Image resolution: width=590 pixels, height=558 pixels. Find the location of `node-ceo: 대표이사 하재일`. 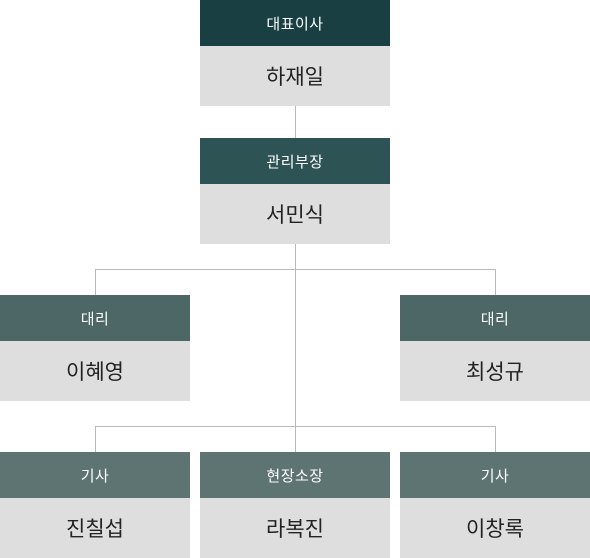

node-ceo: 대표이사 하재일 is located at coordinates (295, 53).